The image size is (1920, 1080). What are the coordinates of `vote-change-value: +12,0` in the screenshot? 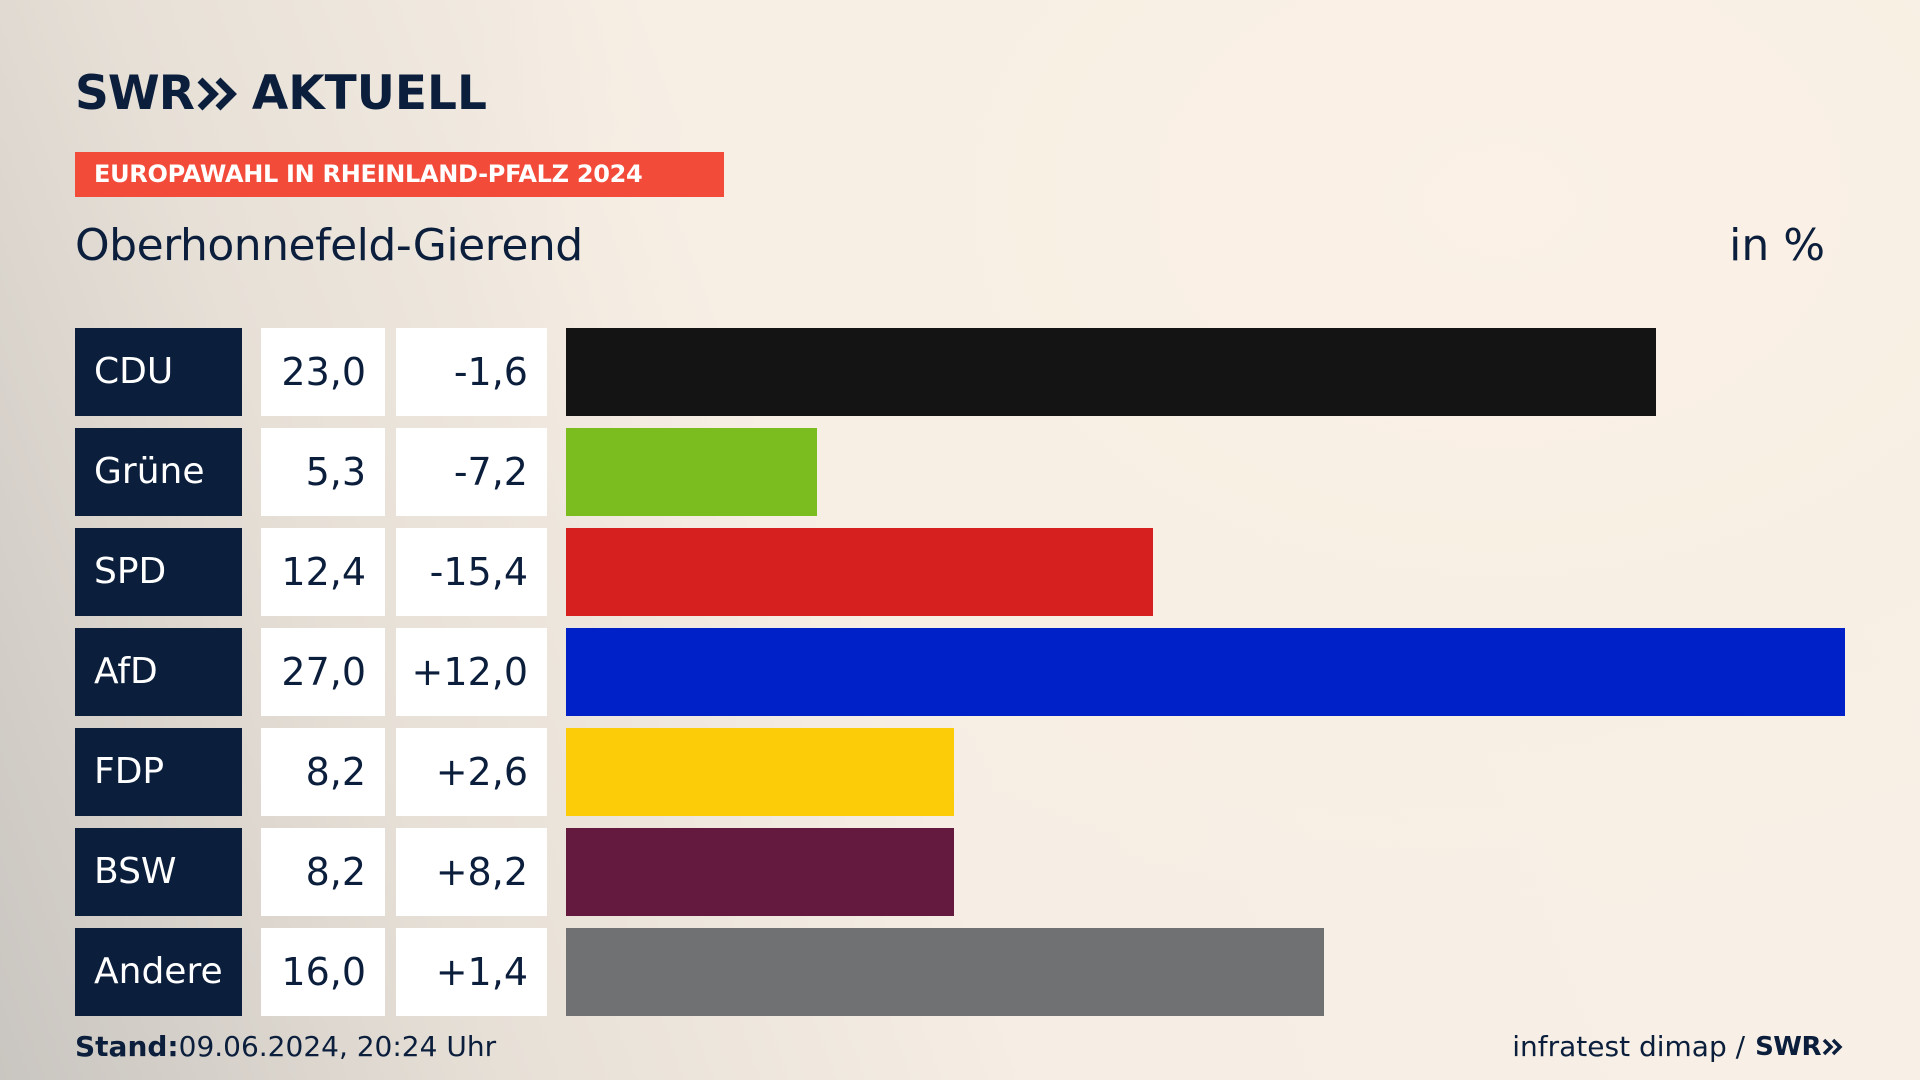 It's located at (471, 672).